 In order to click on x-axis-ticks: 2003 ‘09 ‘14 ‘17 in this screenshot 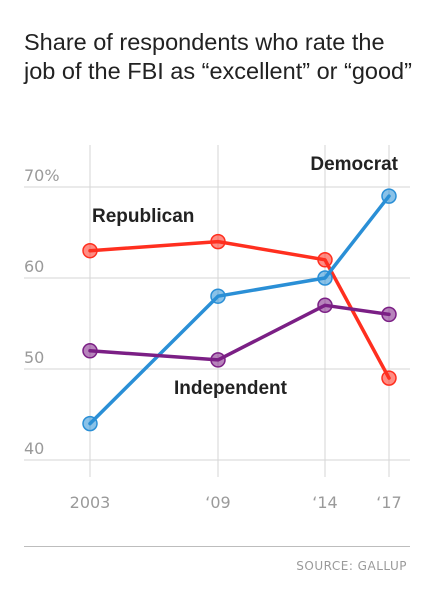, I will do `click(236, 502)`.